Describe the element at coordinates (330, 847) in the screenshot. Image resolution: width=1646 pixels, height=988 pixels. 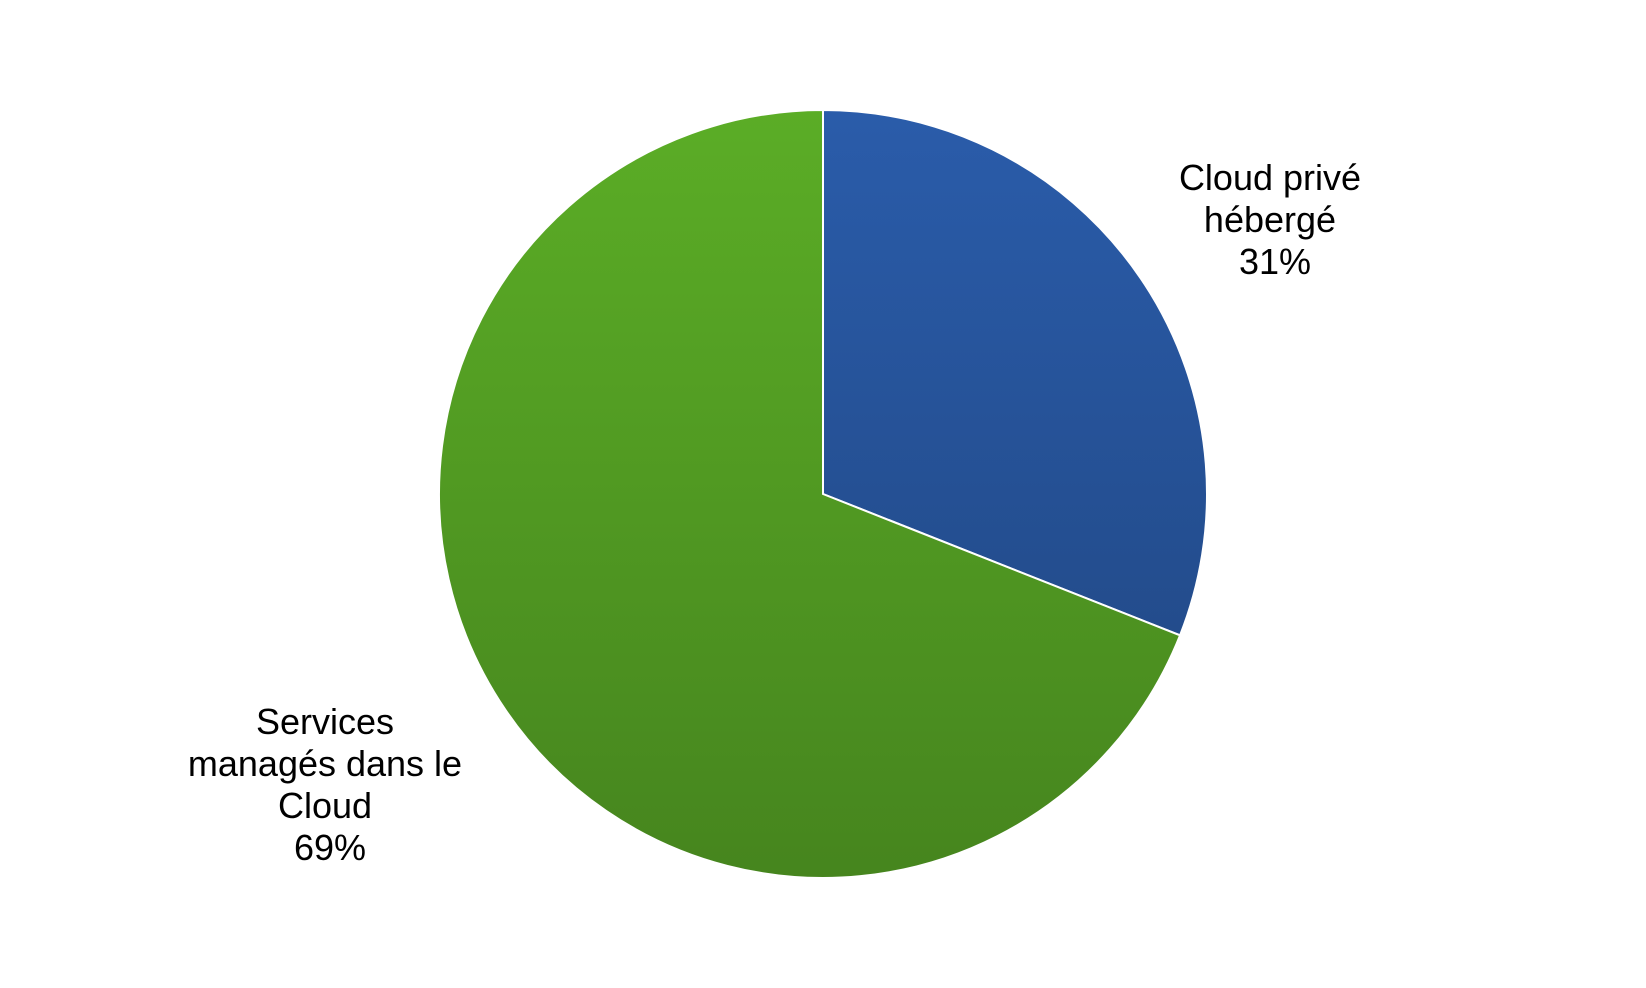
I see `slice-value-label: 69%` at that location.